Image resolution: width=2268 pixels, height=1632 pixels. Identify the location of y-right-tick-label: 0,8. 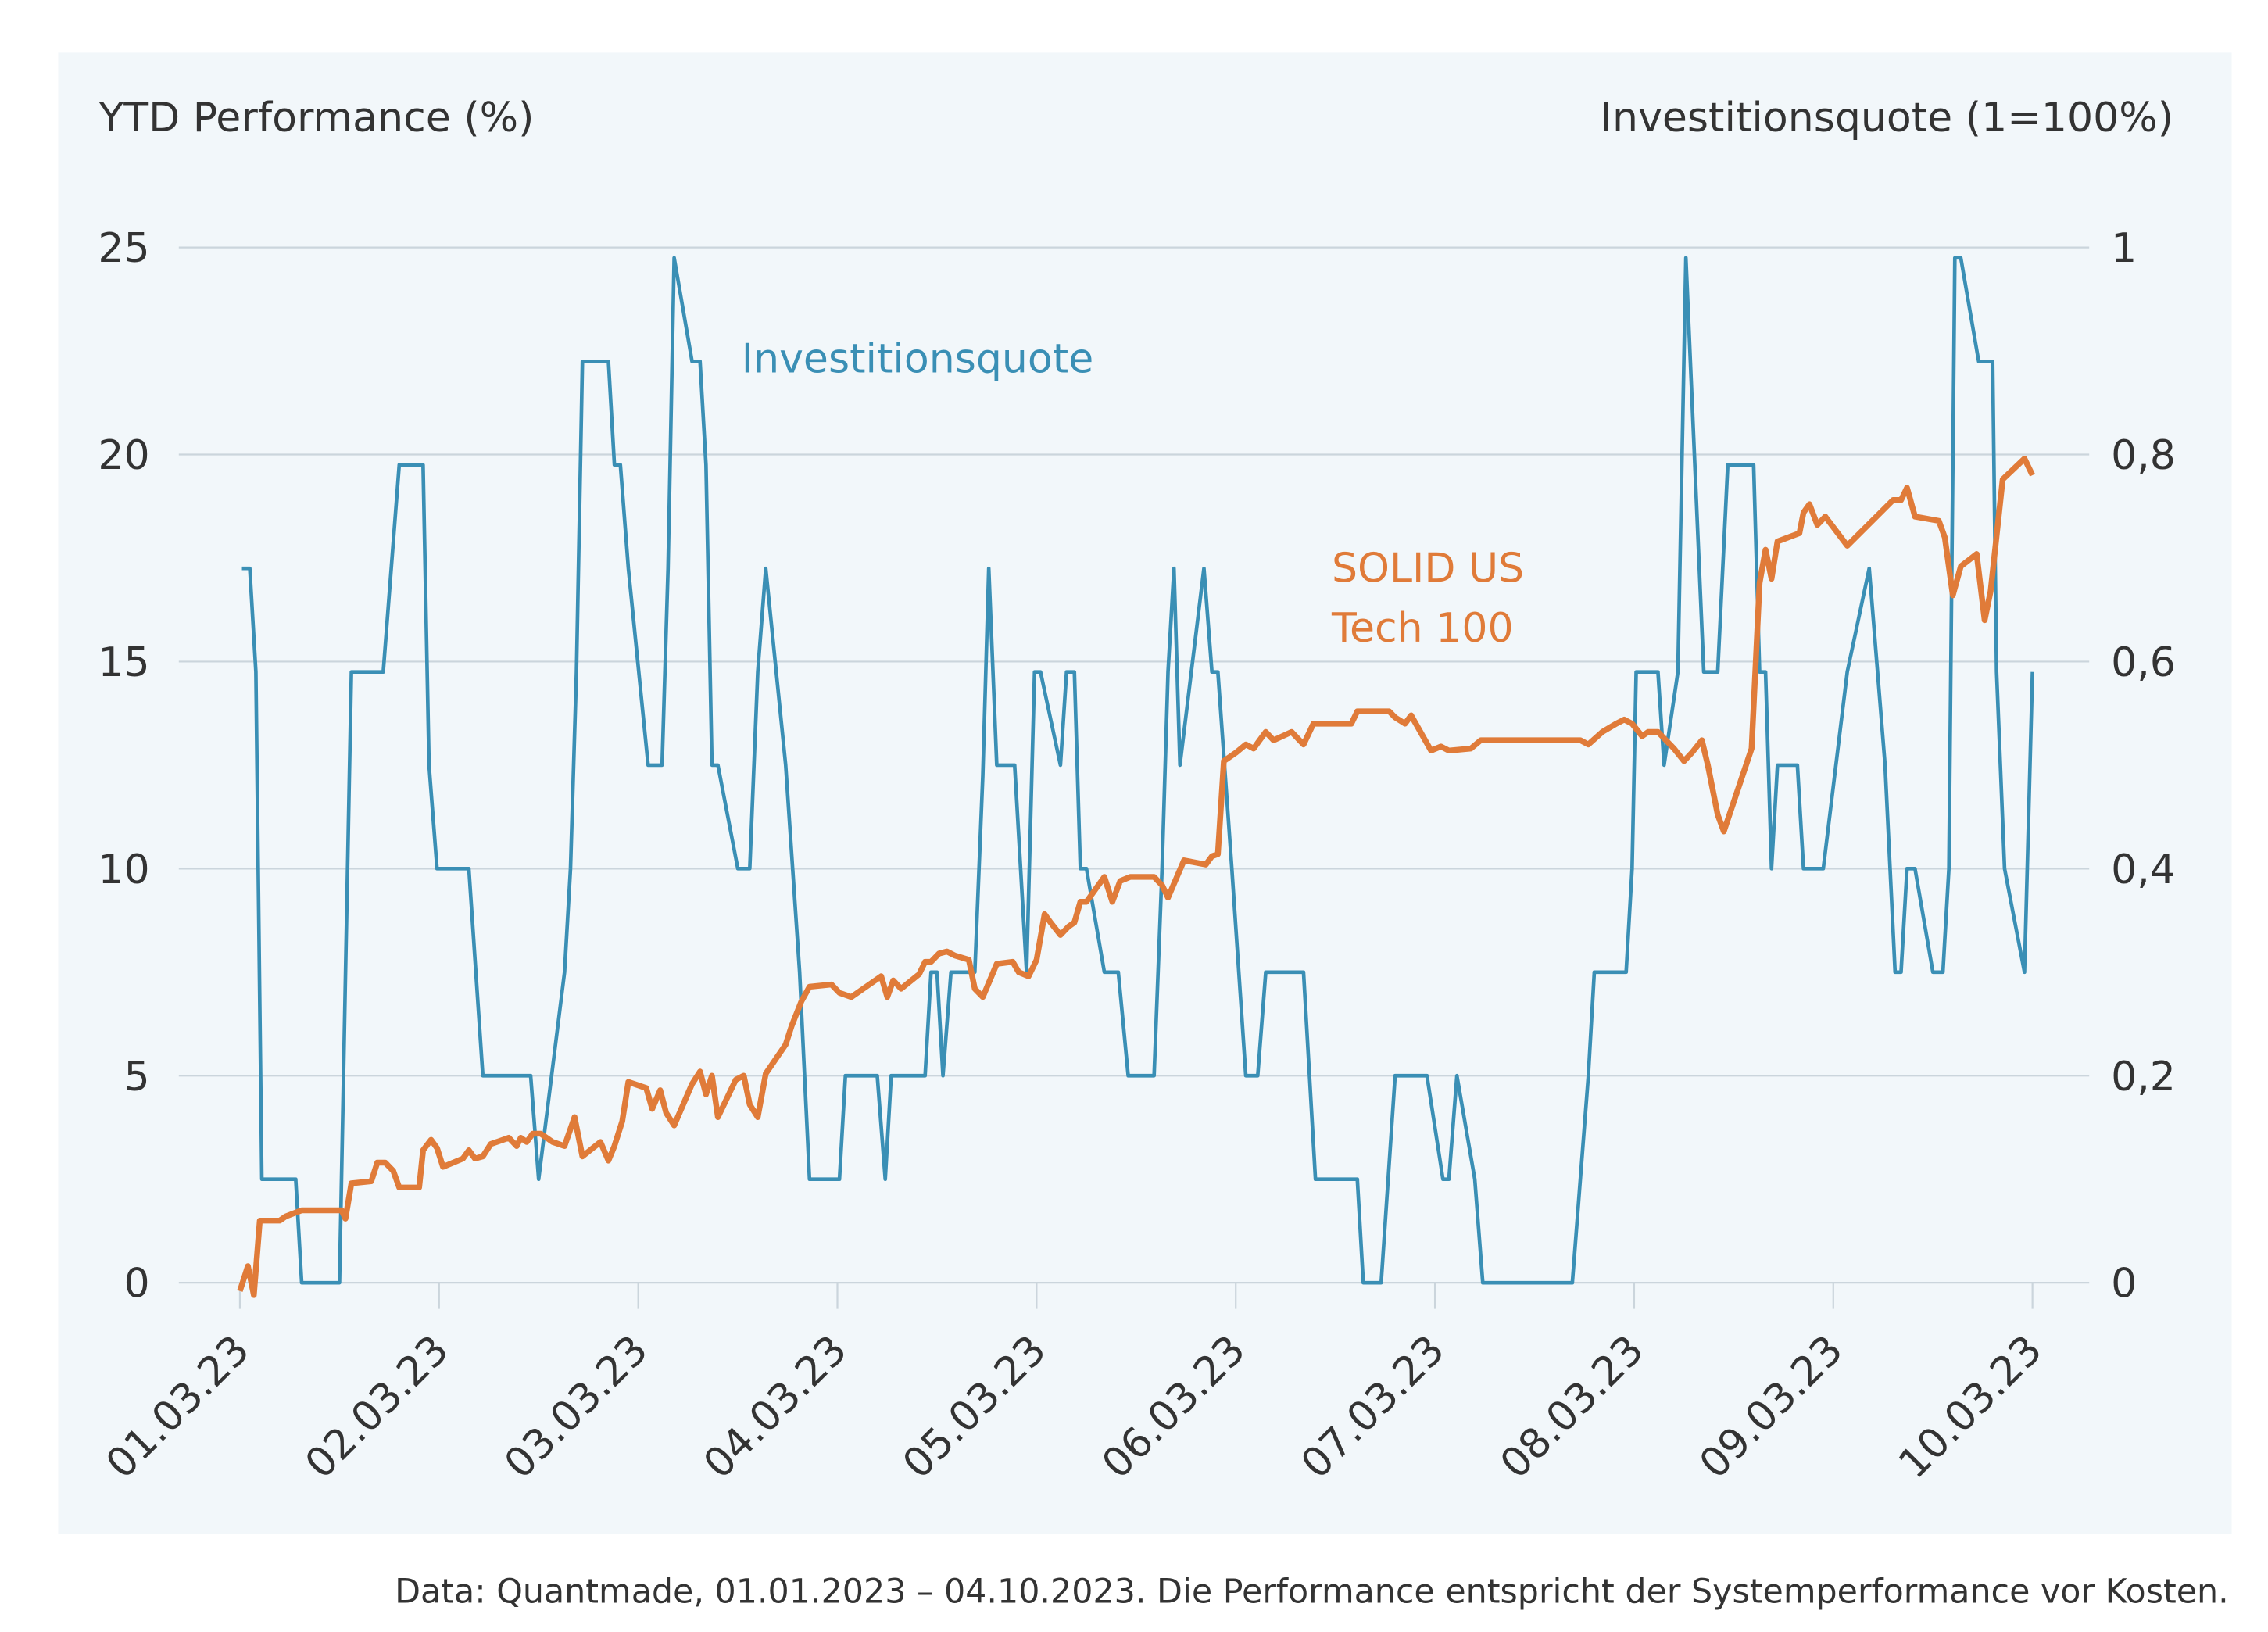
(2144, 455).